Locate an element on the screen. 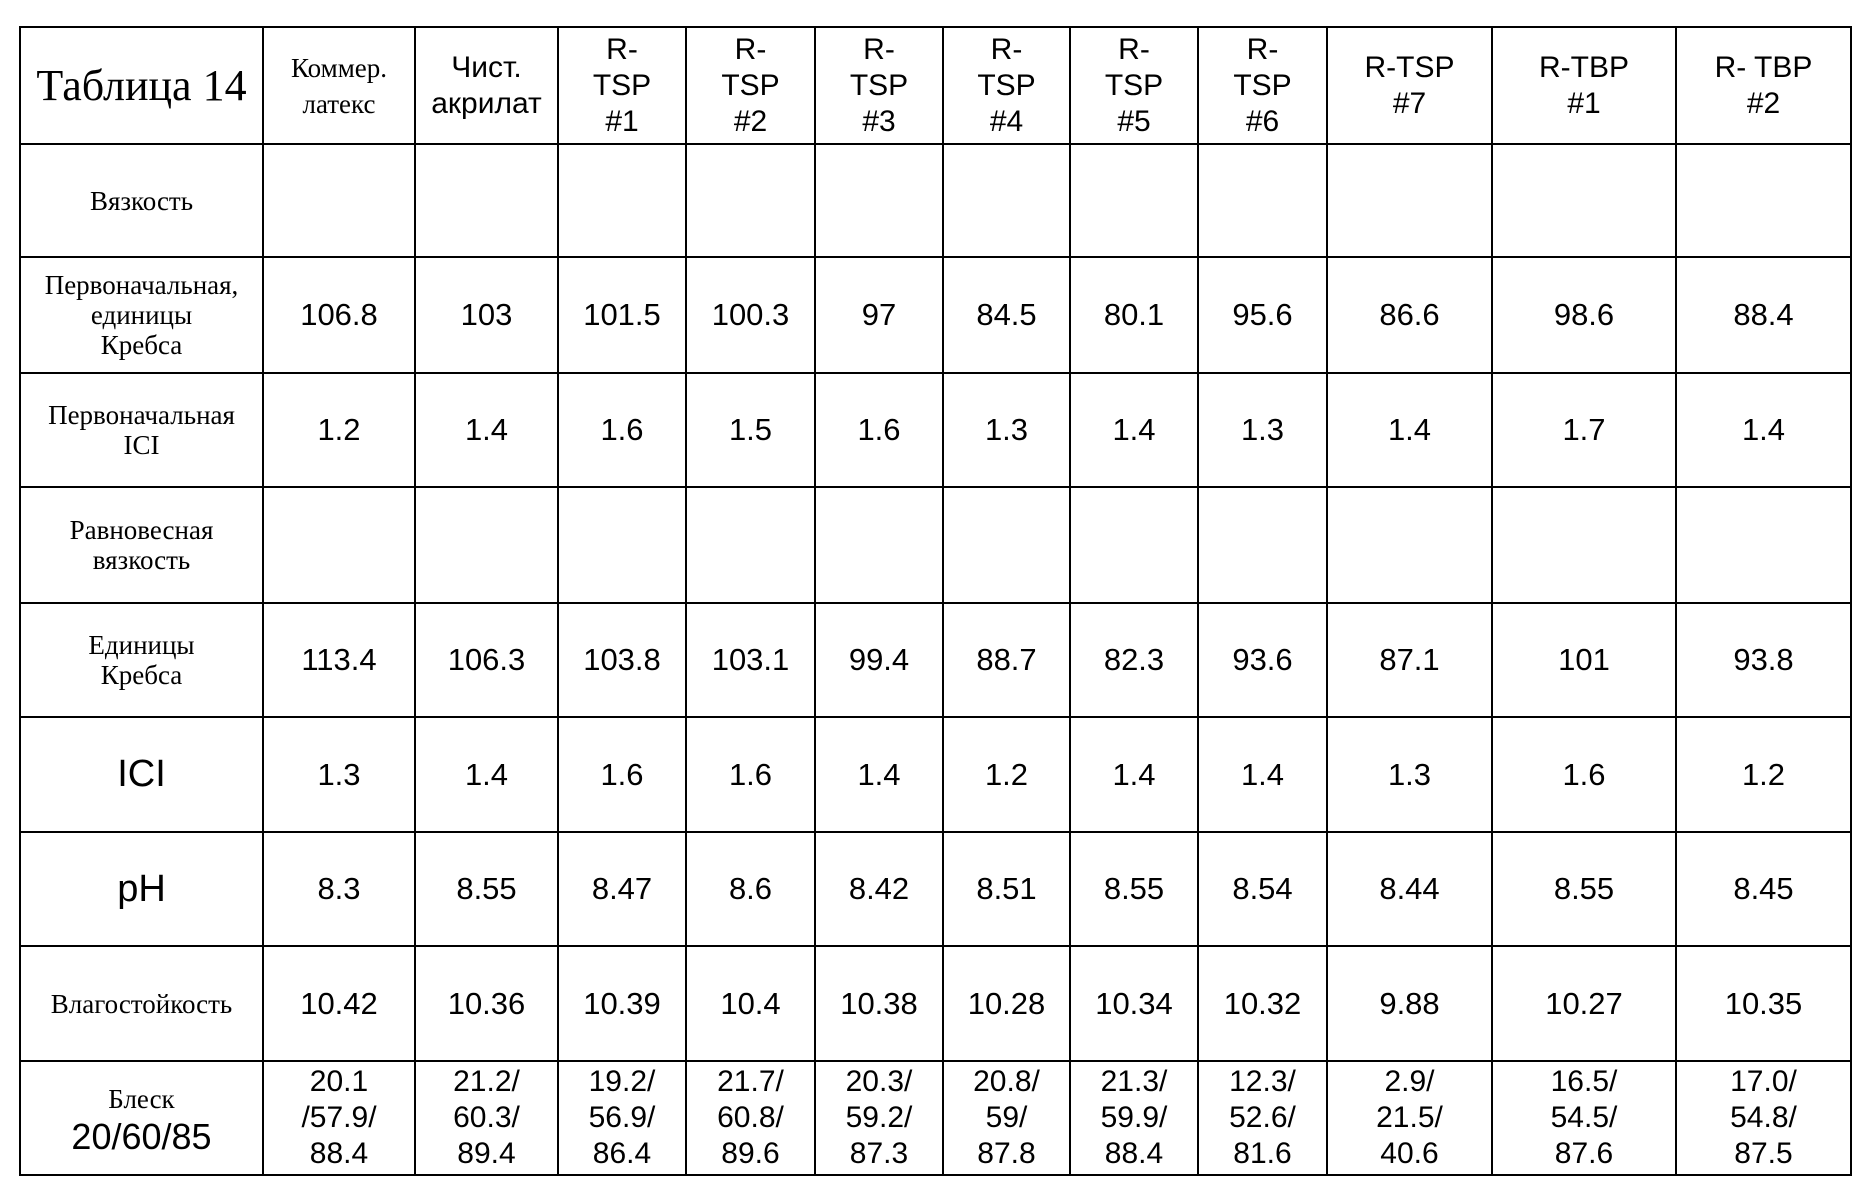 The image size is (1864, 1186). cell-value: 21.2/ 60.3/ 89.4 is located at coordinates (486, 1118).